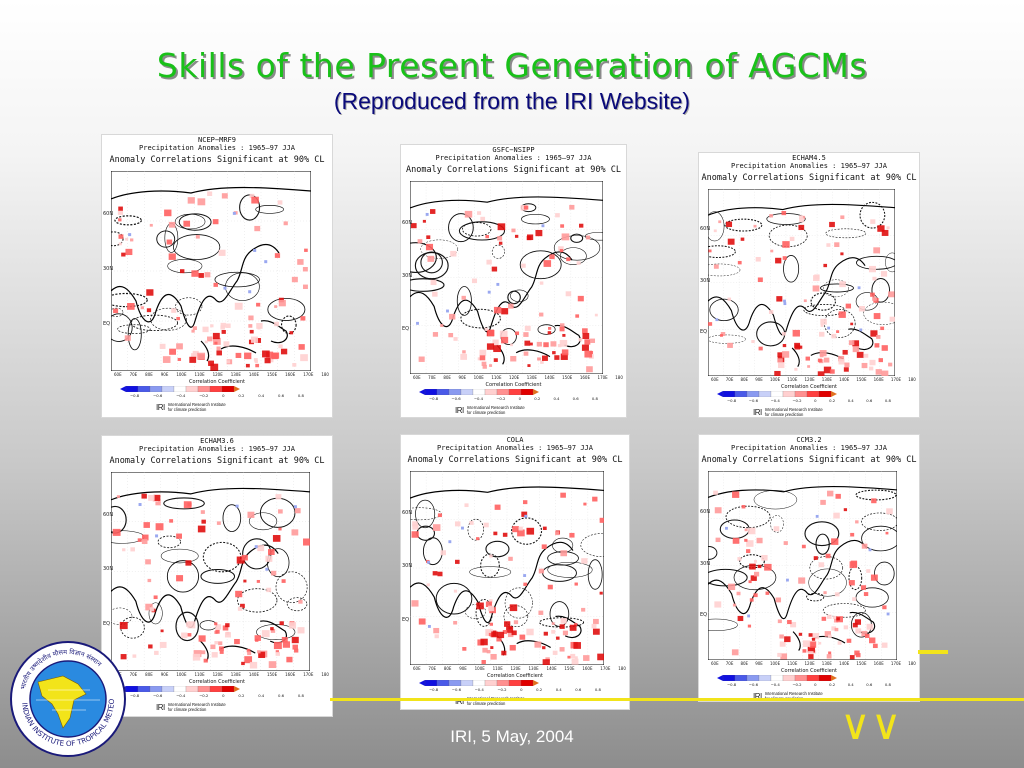 This screenshot has width=1024, height=768. What do you see at coordinates (537, 398) in the screenshot?
I see `colorbar-tick-label: 0.2` at bounding box center [537, 398].